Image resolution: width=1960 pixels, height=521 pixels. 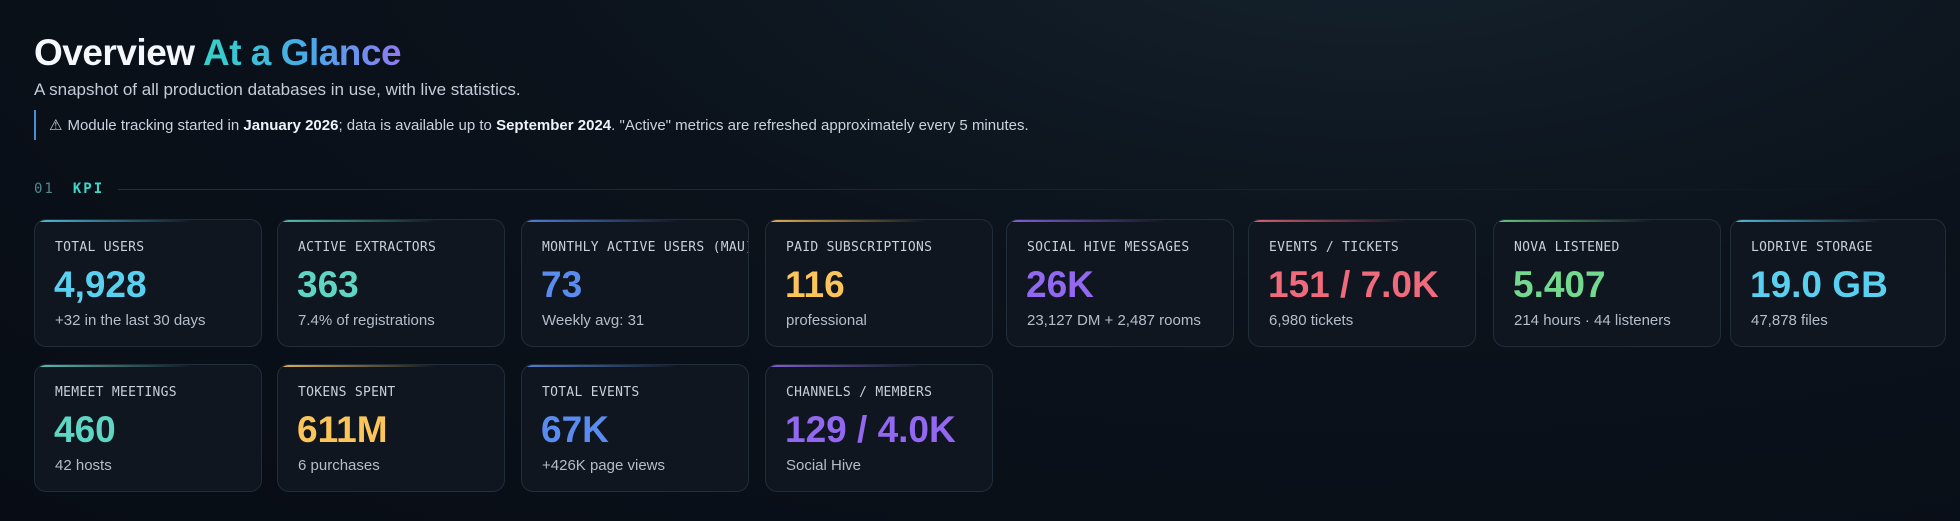 I want to click on kpi-value: 151 / 7.0K, so click(x=1353, y=284).